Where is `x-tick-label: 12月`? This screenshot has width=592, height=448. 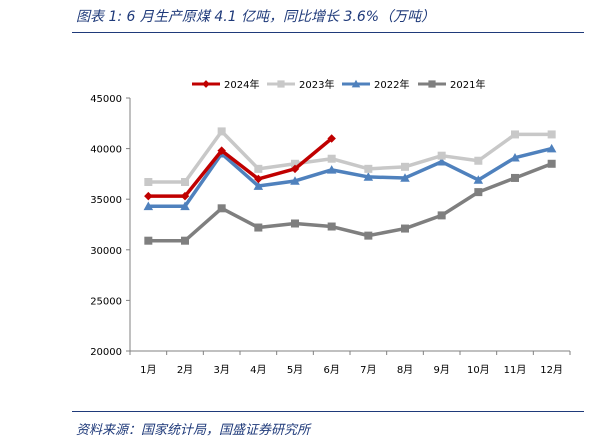
x-tick-label: 12月 is located at coordinates (551, 370).